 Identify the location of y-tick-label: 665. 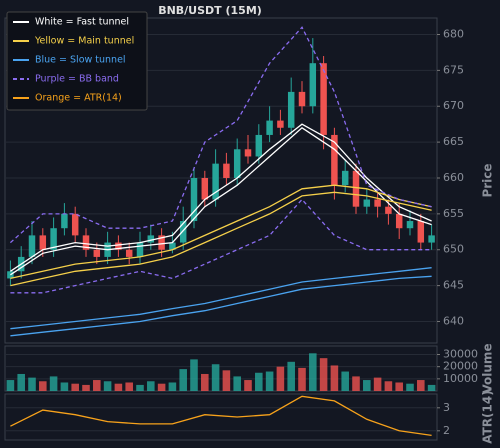
(453, 141).